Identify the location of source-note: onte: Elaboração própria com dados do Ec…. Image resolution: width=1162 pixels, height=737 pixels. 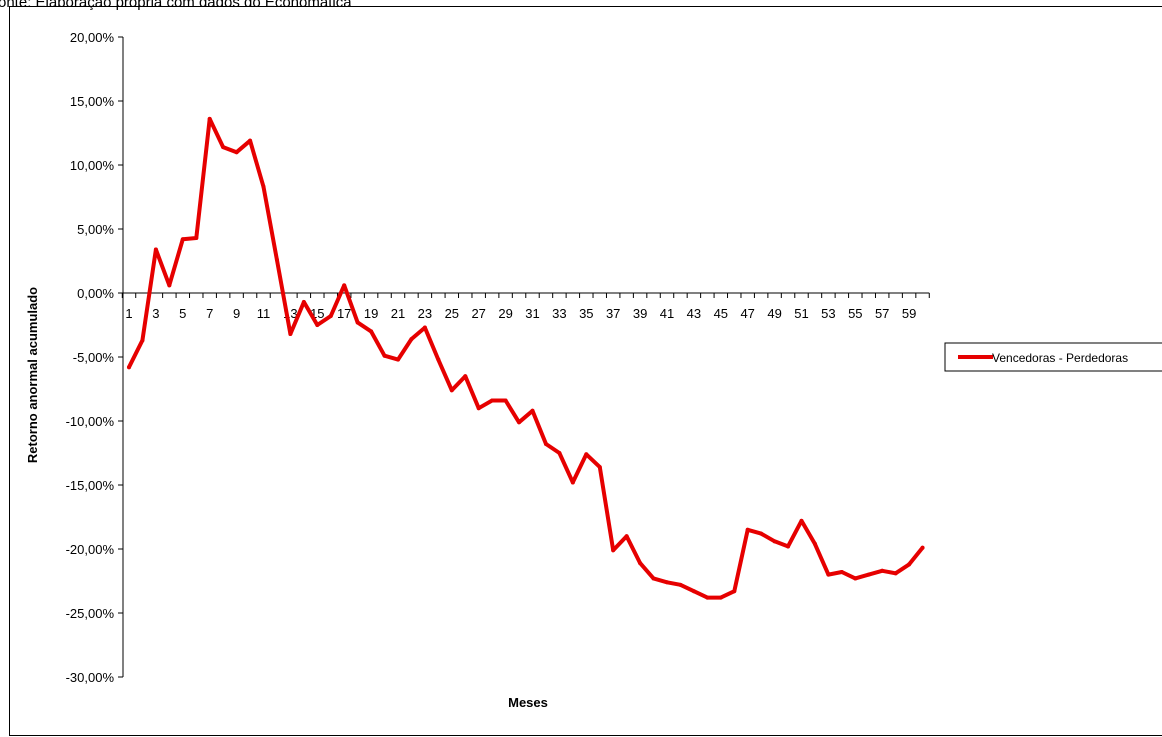
(176, 5).